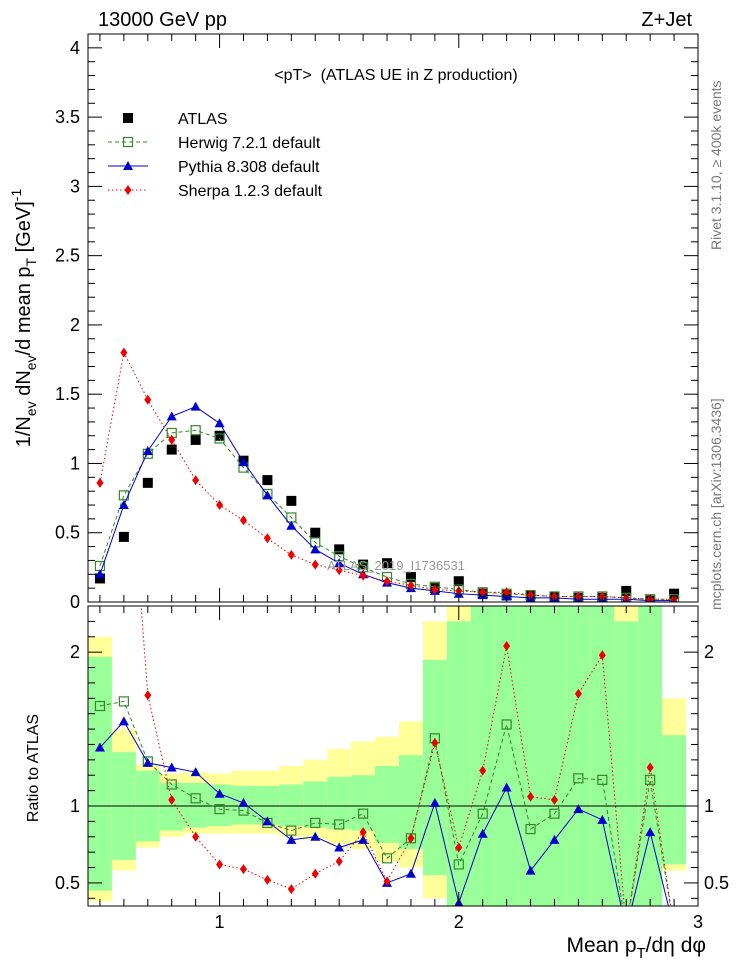 This screenshot has height=972, width=746. What do you see at coordinates (67, 394) in the screenshot?
I see `y-tick-label: 1.5` at bounding box center [67, 394].